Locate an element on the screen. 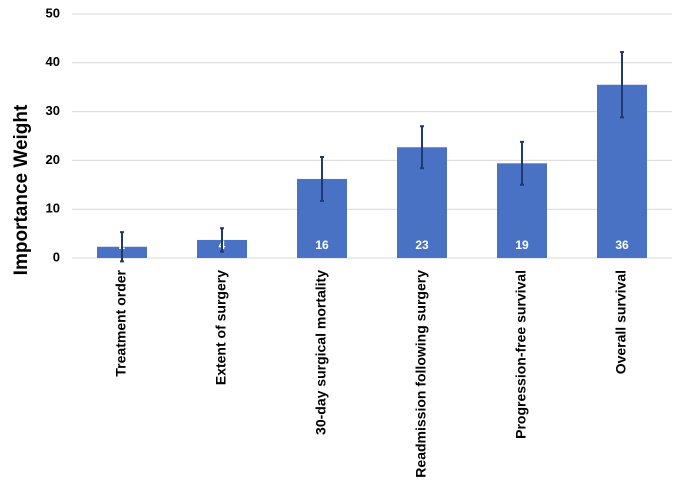 Image resolution: width=684 pixels, height=495 pixels. y-tick-label: 50 is located at coordinates (53, 12).